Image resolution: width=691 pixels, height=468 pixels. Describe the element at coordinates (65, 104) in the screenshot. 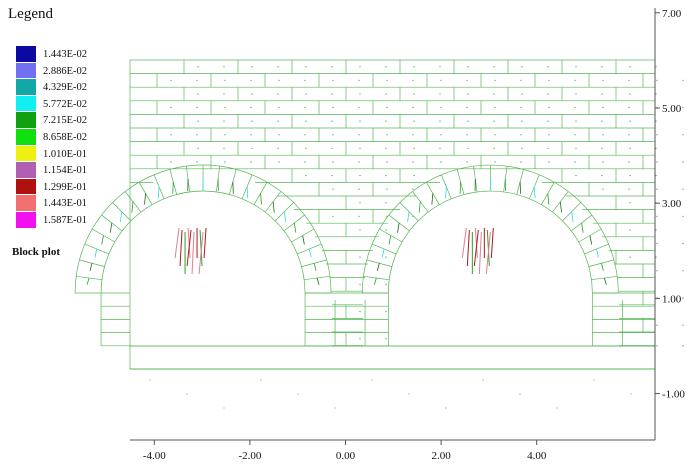

I see `legend-label: 5.772E-02` at that location.